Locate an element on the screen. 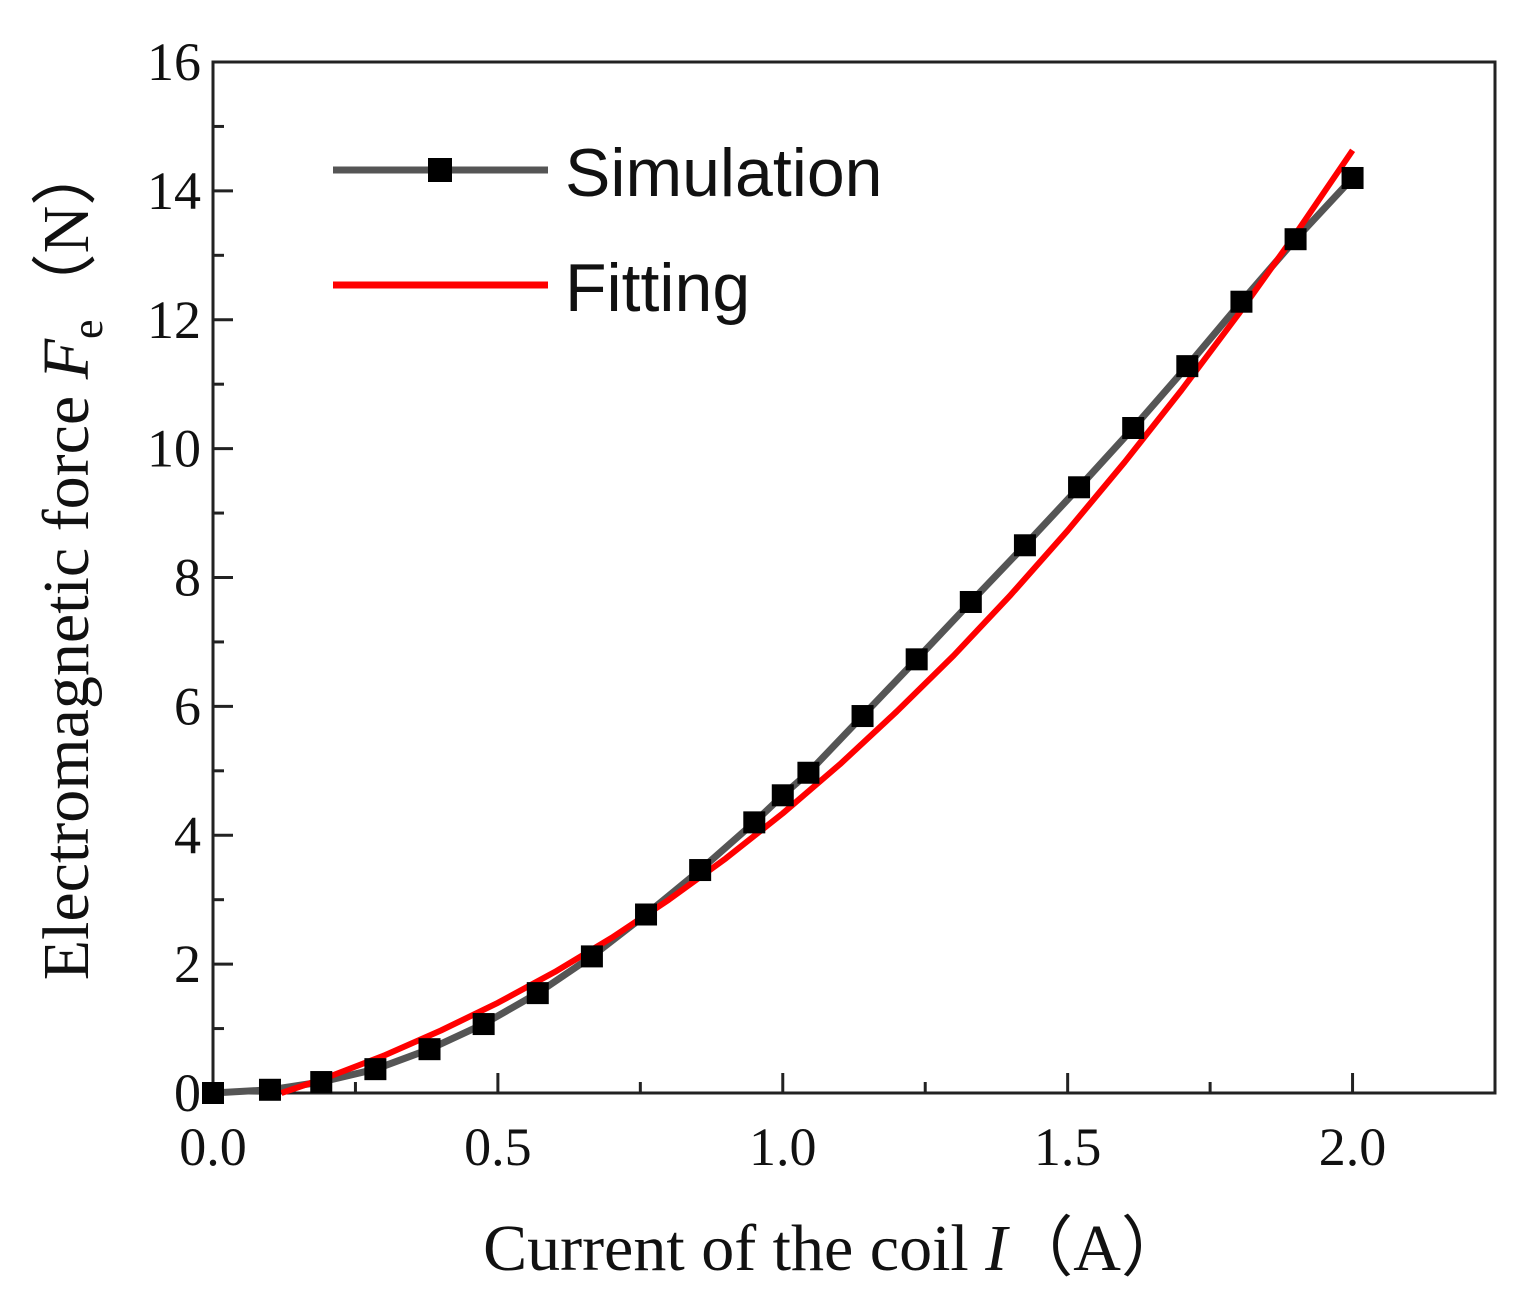 Image resolution: width=1519 pixels, height=1310 pixels. y-axis-title-sub: e is located at coordinates (87, 329).